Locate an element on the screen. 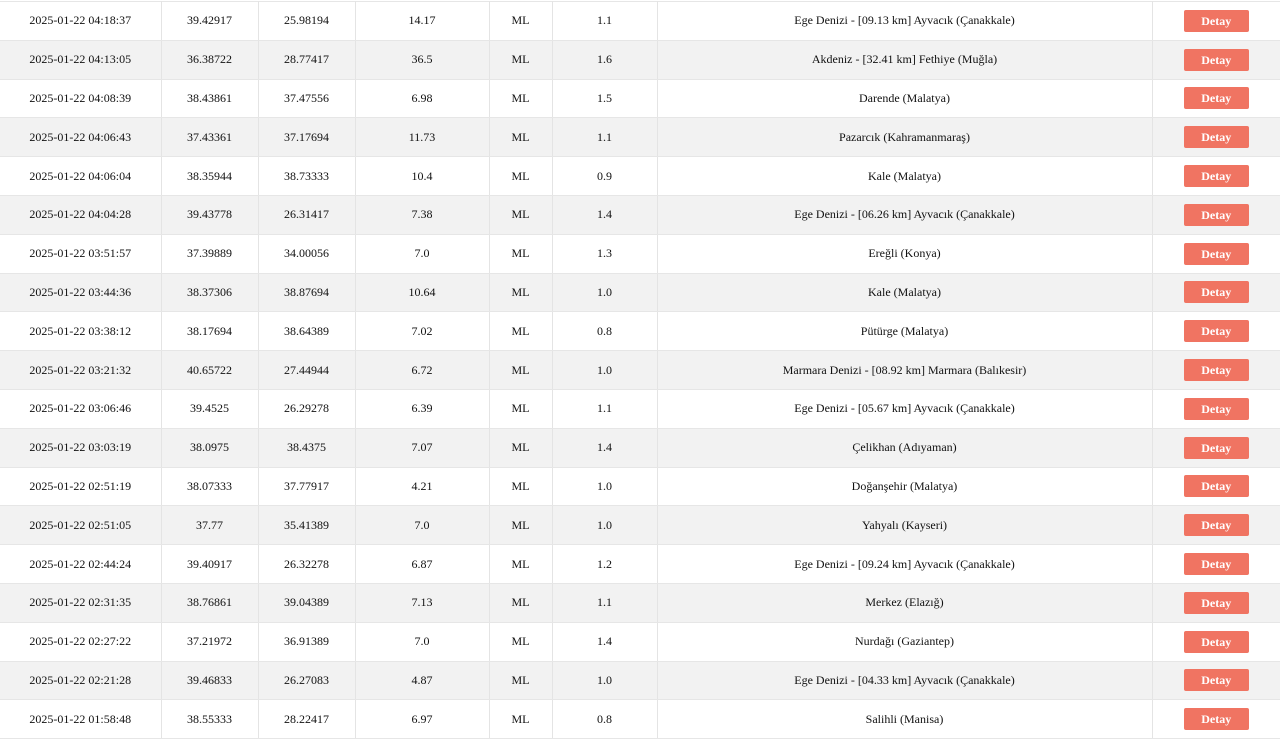  latitude-cell: 37.39889 is located at coordinates (210, 254).